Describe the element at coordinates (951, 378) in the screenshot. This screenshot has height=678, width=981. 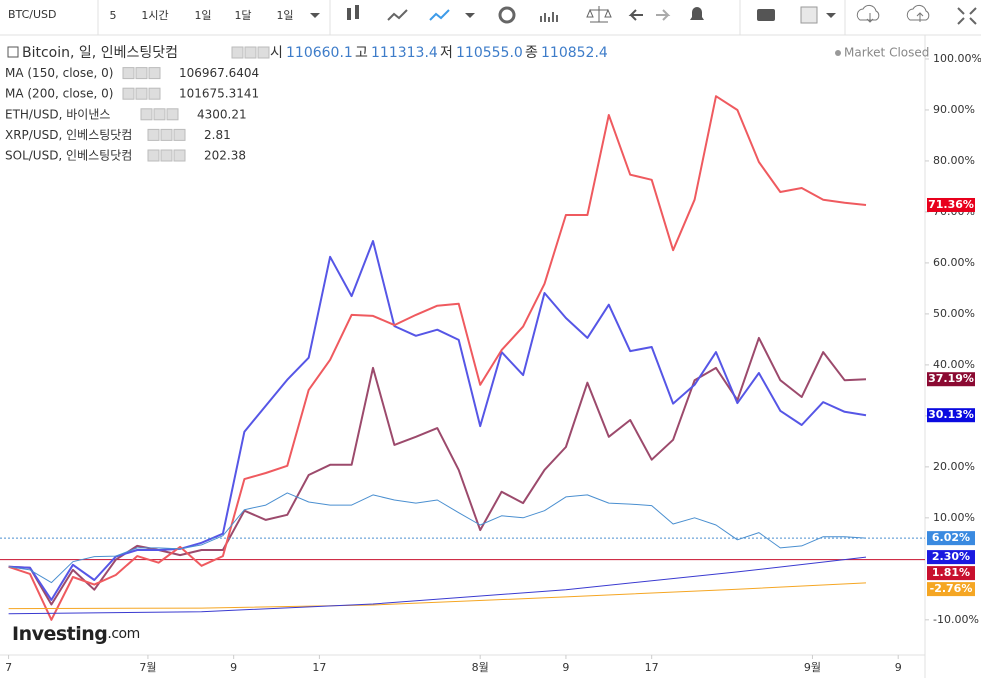
I see `last-value-label: 37.19%` at that location.